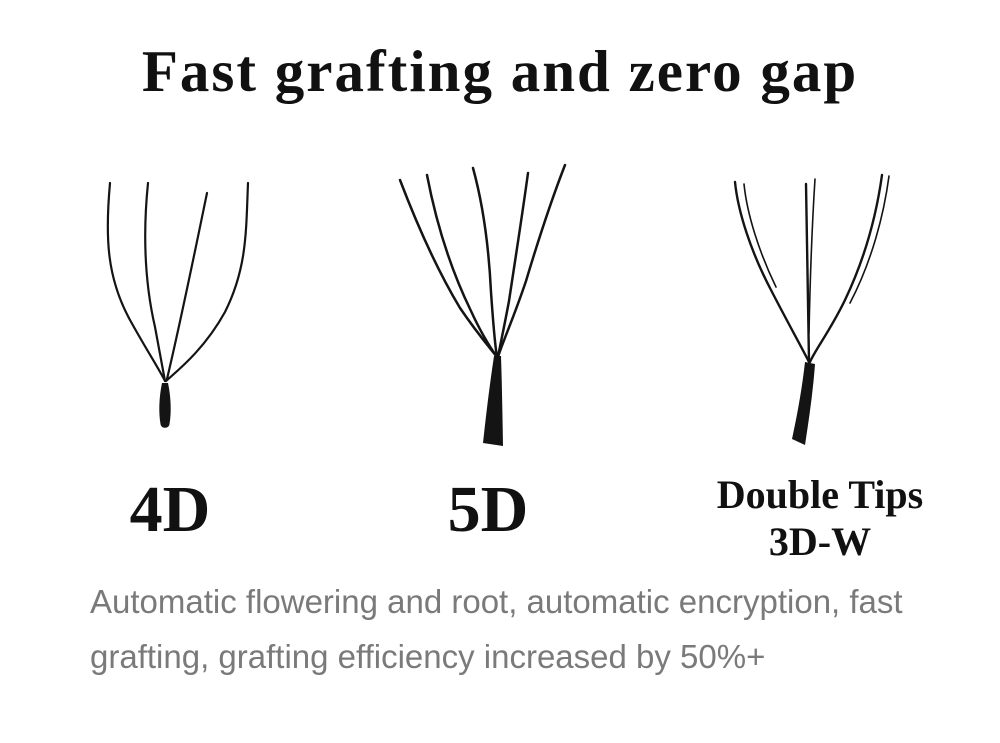 This screenshot has width=1000, height=743. Describe the element at coordinates (488, 509) in the screenshot. I see `fan-label-5d: 5D` at that location.